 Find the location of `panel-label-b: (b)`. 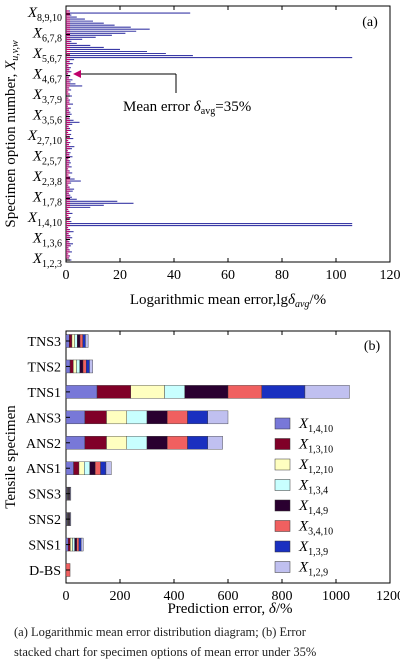

panel-label-b: (b) is located at coordinates (372, 346).